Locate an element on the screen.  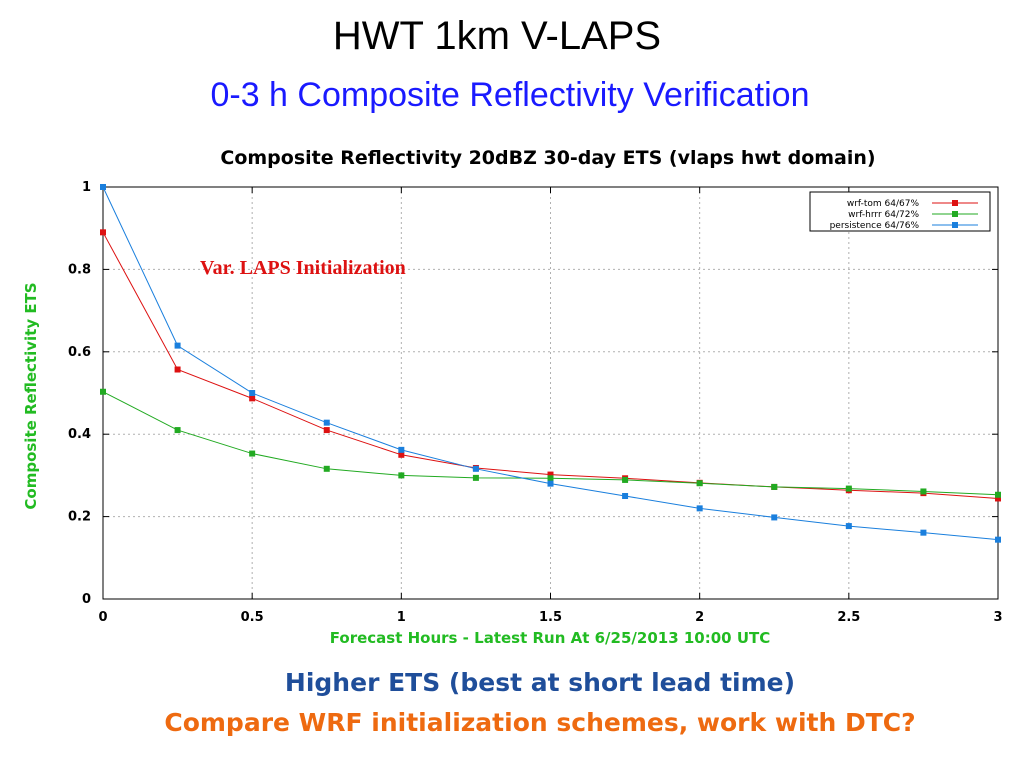
y-tick-label: 1 is located at coordinates (86, 187).